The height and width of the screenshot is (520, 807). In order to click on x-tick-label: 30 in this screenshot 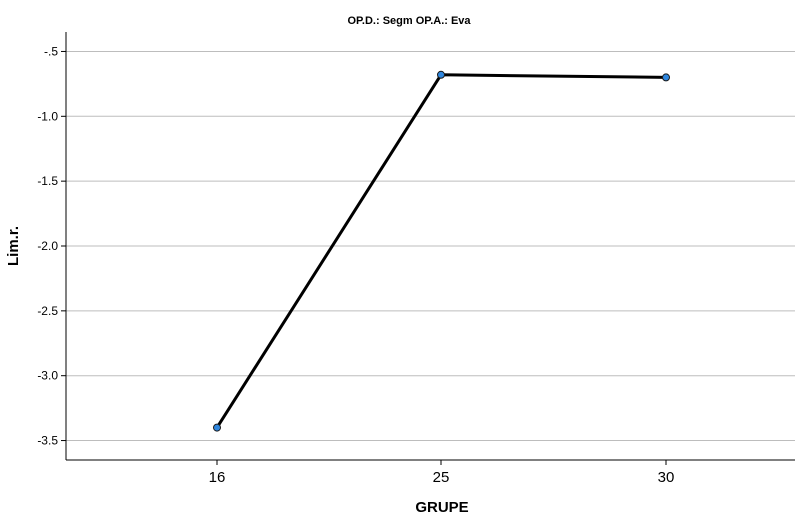, I will do `click(666, 477)`.